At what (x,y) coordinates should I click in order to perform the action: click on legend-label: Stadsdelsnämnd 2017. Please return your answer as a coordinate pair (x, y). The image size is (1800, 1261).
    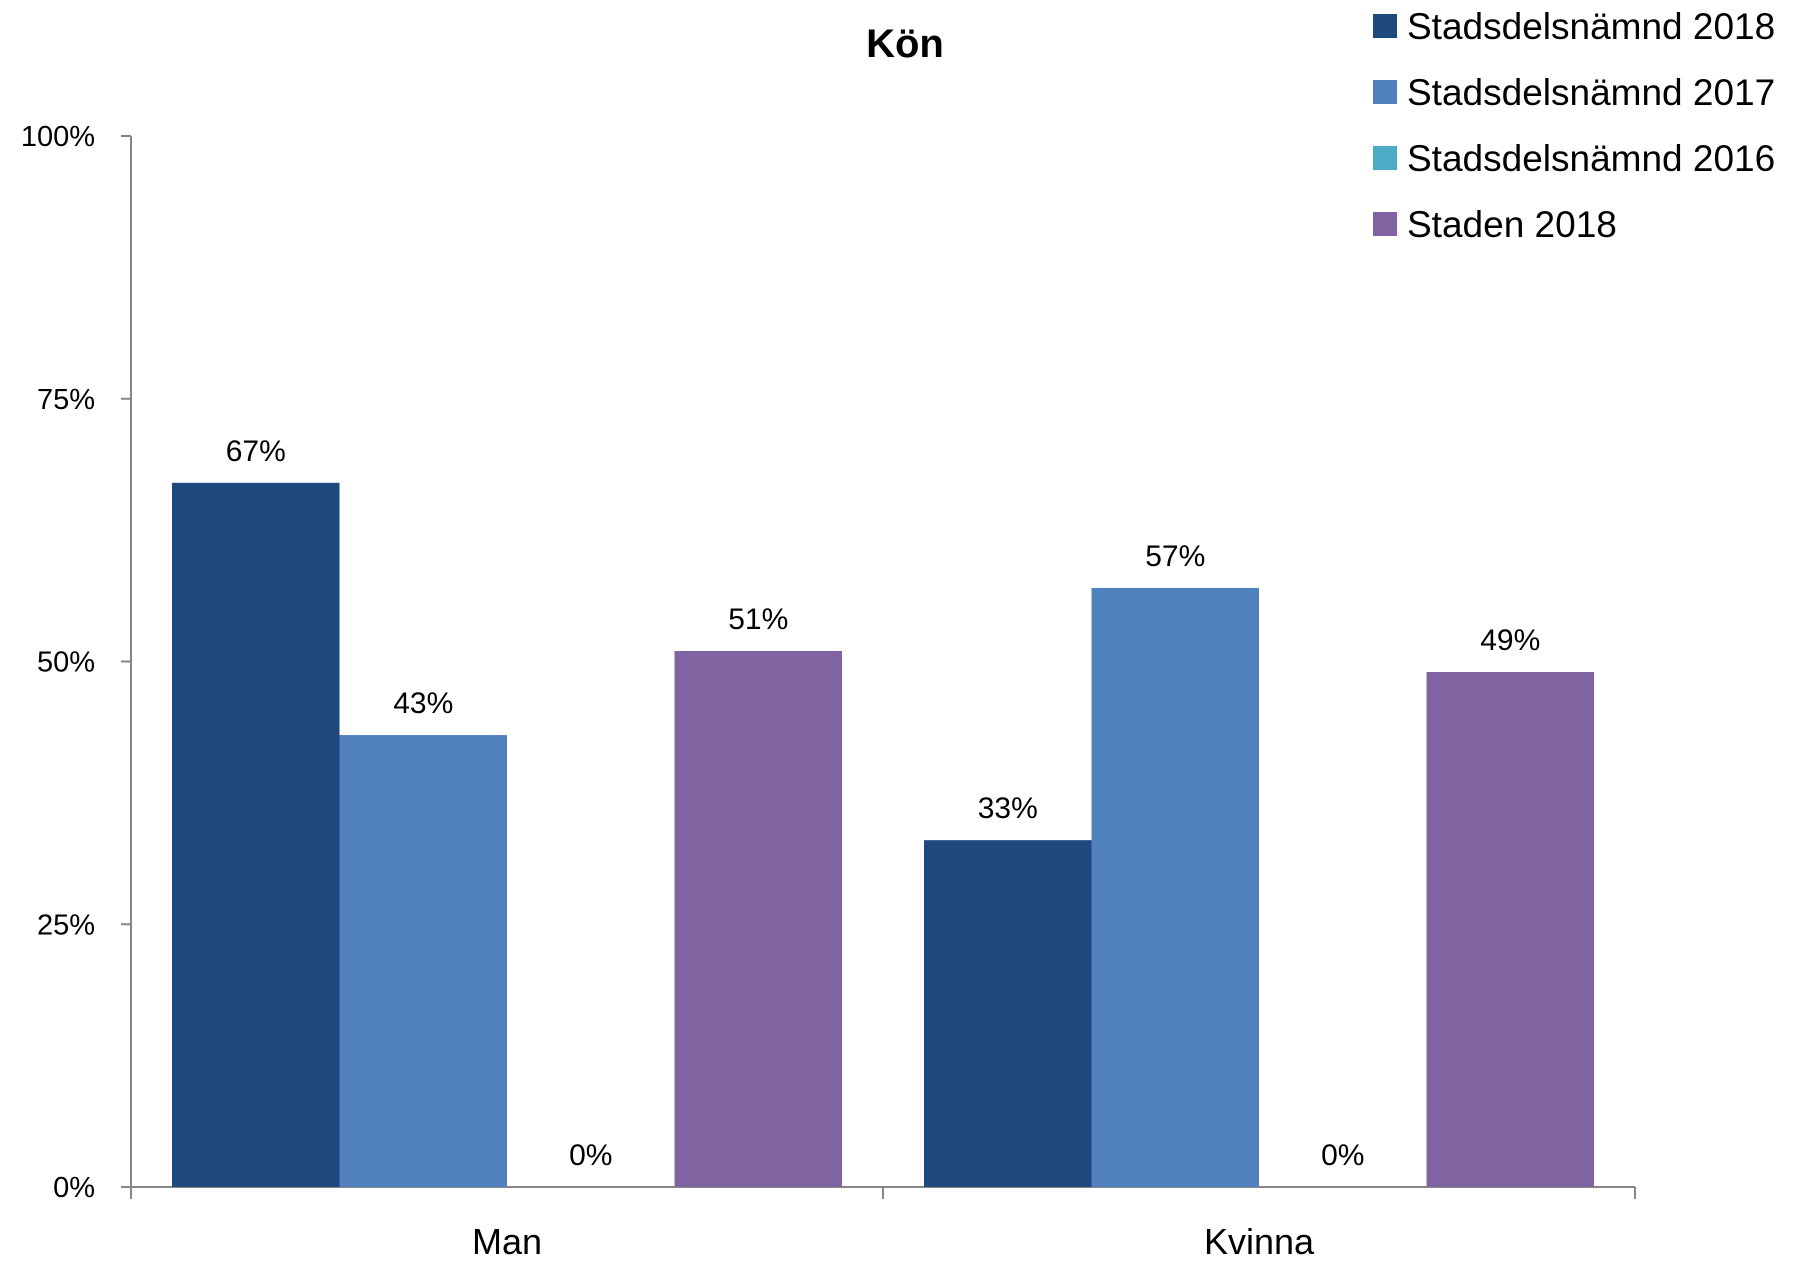
    Looking at the image, I should click on (1591, 92).